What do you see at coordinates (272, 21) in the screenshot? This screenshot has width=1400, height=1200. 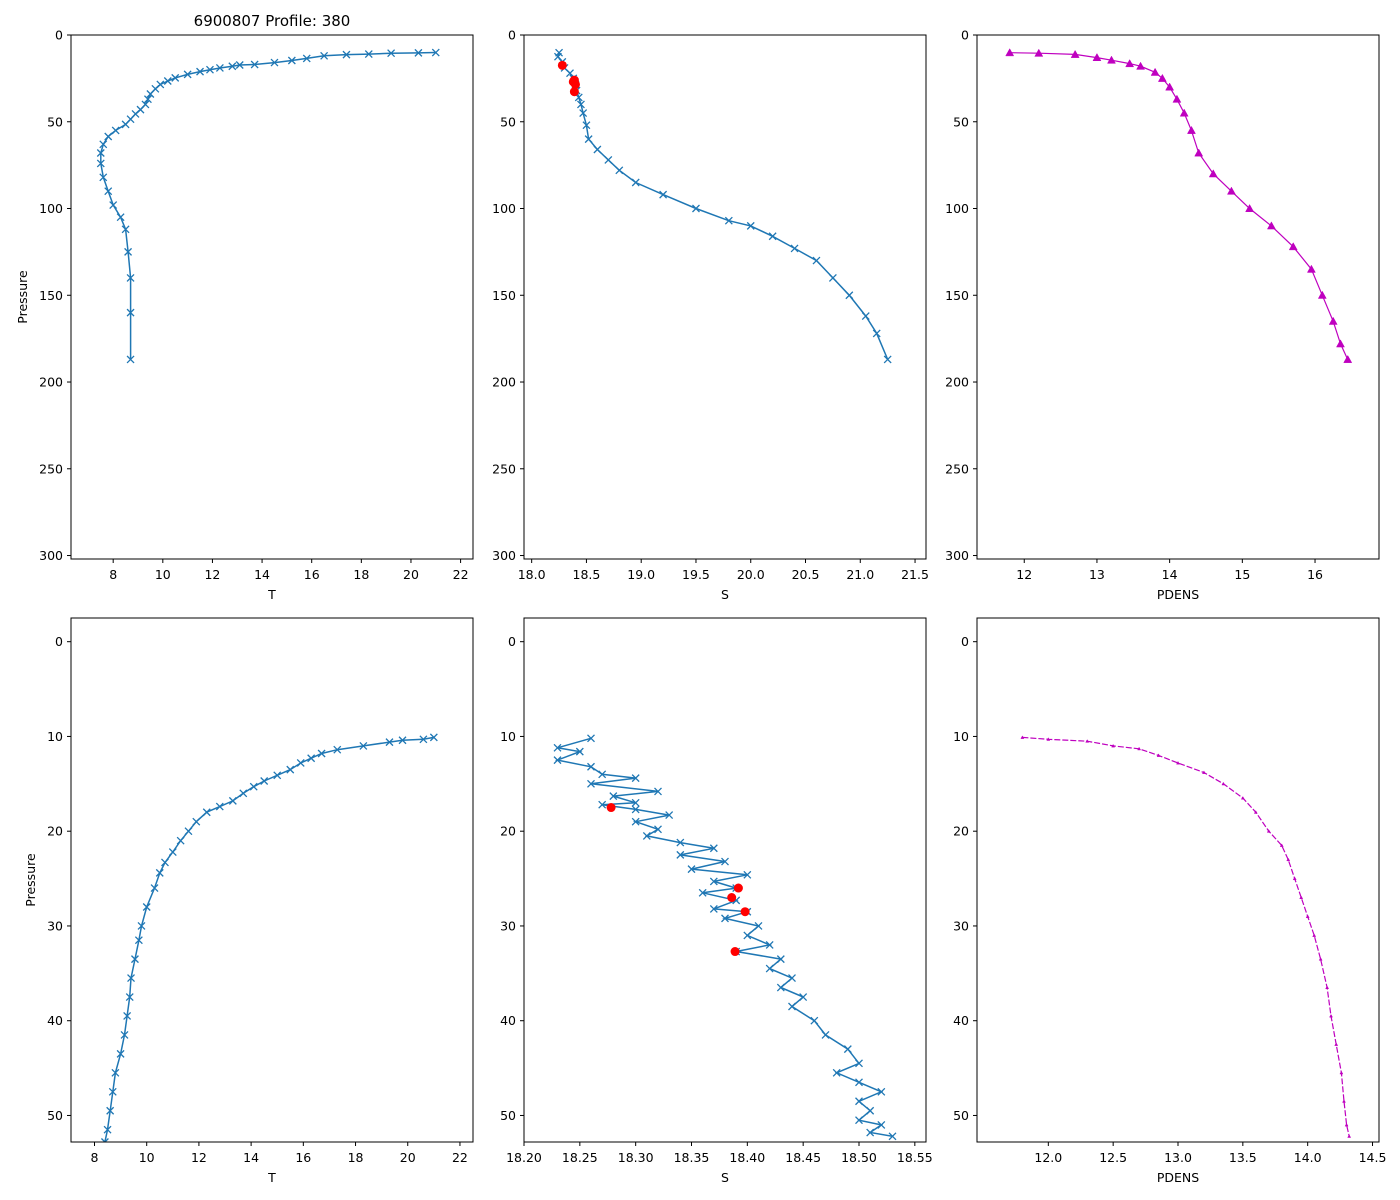 I see `figure-title: 6900807 Profile: 380` at bounding box center [272, 21].